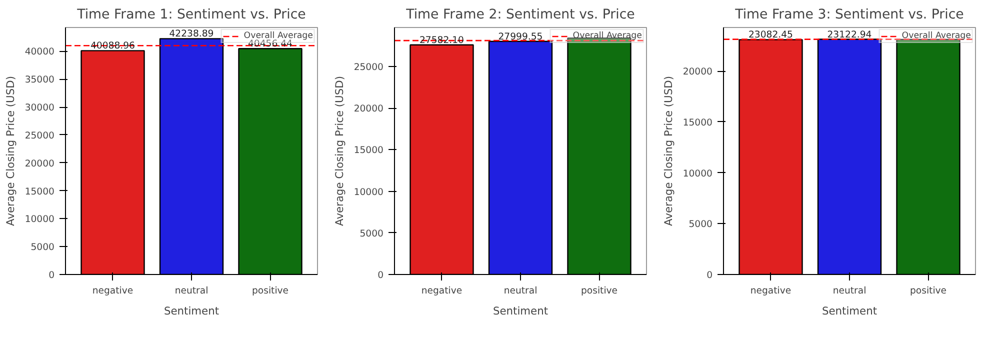 The width and height of the screenshot is (999, 337). What do you see at coordinates (849, 15) in the screenshot?
I see `chart-title: Time Frame 3: Sentiment vs. Price` at bounding box center [849, 15].